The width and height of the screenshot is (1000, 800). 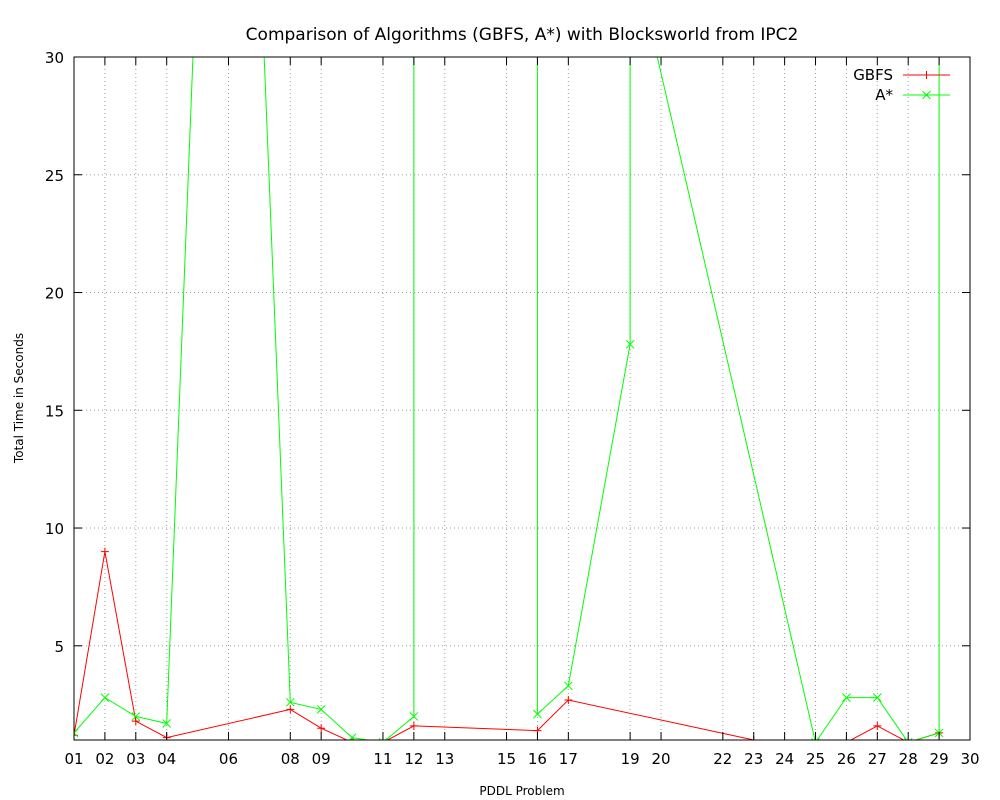 I want to click on legend-label-gbfs: GBFS, so click(x=873, y=75).